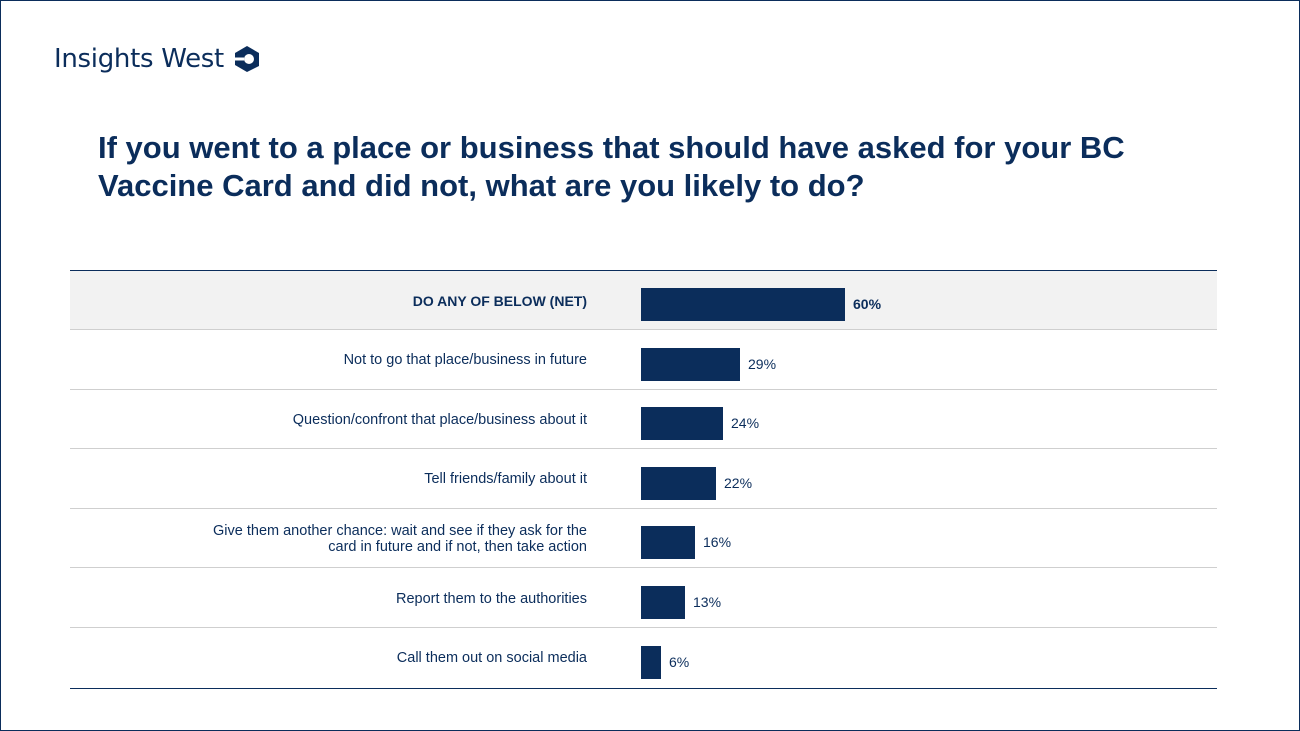 This screenshot has width=1300, height=731. I want to click on data-label: 22%, so click(738, 482).